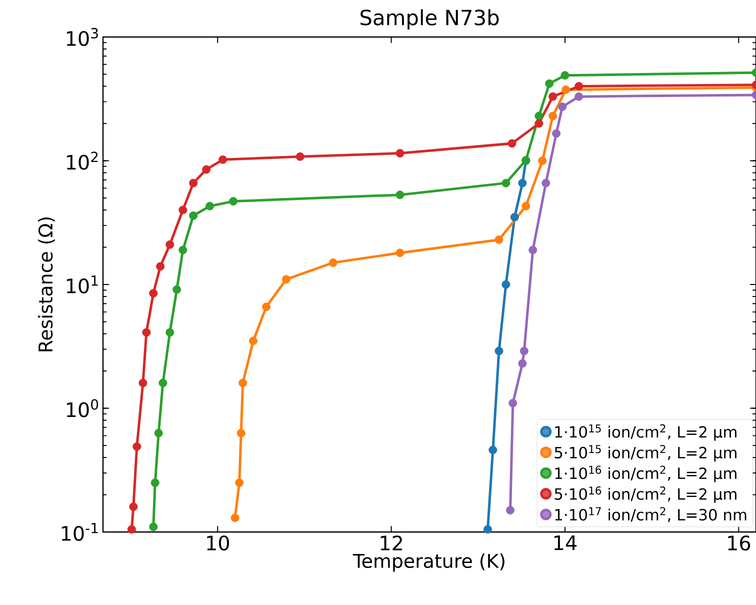 The height and width of the screenshot is (605, 756). Describe the element at coordinates (428, 562) in the screenshot. I see `x-axis-title: Temperature (K)` at that location.